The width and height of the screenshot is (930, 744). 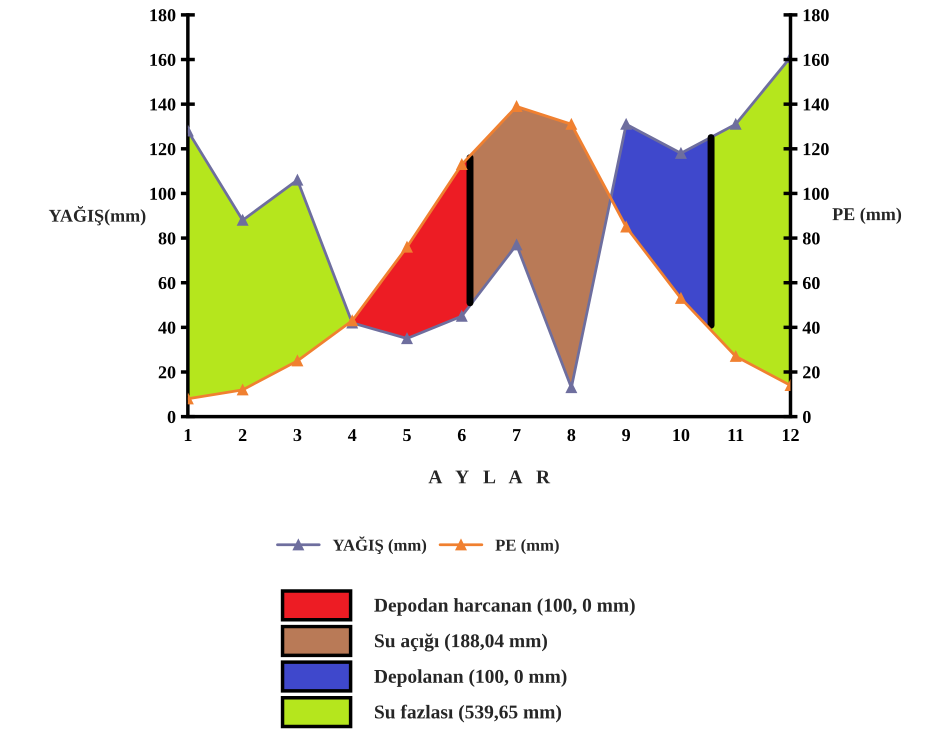 I want to click on y-tick-label: 40, so click(x=167, y=328).